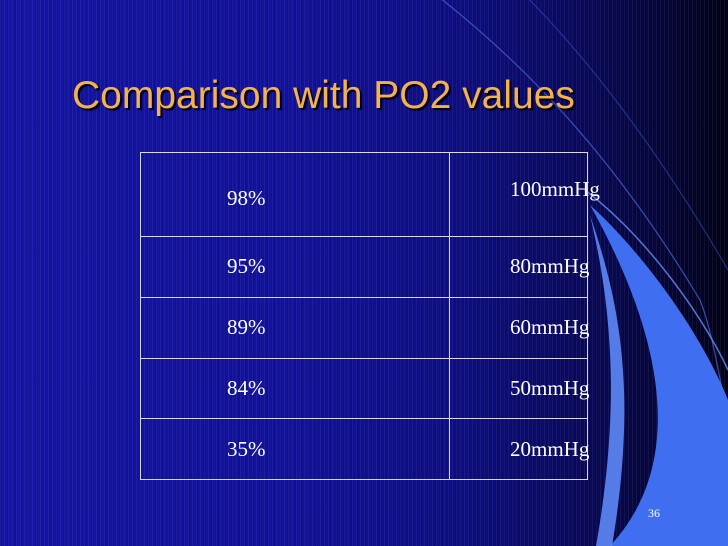 The height and width of the screenshot is (546, 728). I want to click on table-row: 84% 50mmHg, so click(364, 388).